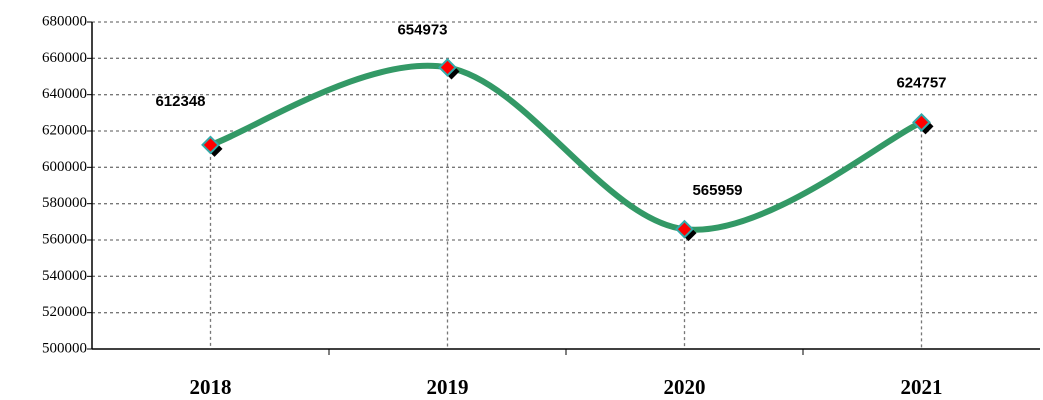 The width and height of the screenshot is (1043, 400). I want to click on y-tick-label: 680000, so click(64, 21).